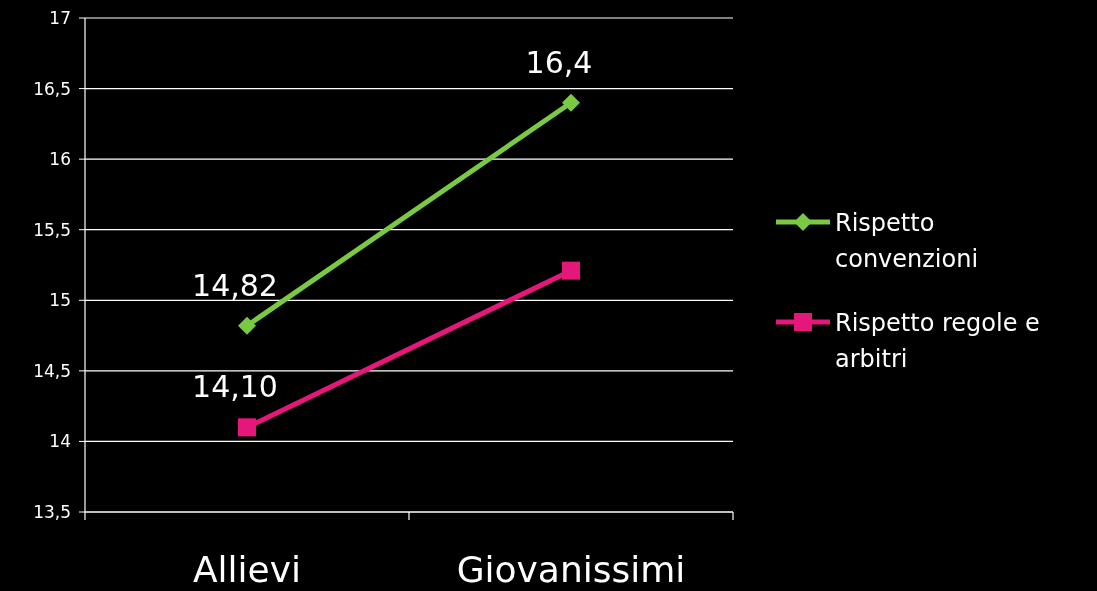 The width and height of the screenshot is (1097, 591). I want to click on y-tick-label: 15, so click(60, 300).